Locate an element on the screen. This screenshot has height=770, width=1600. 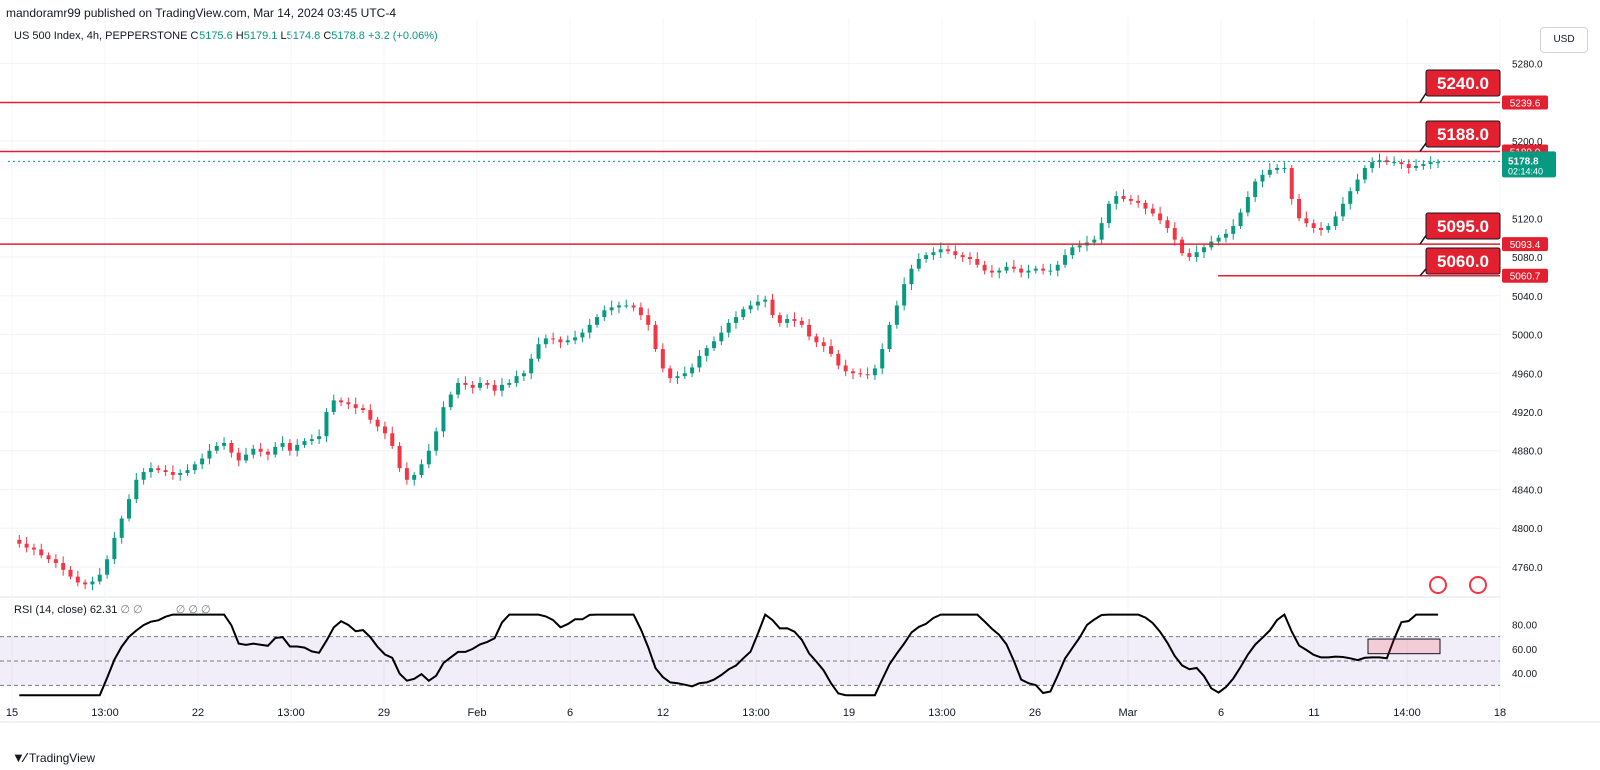
rsi-tick-label: 80.00 is located at coordinates (1524, 625).